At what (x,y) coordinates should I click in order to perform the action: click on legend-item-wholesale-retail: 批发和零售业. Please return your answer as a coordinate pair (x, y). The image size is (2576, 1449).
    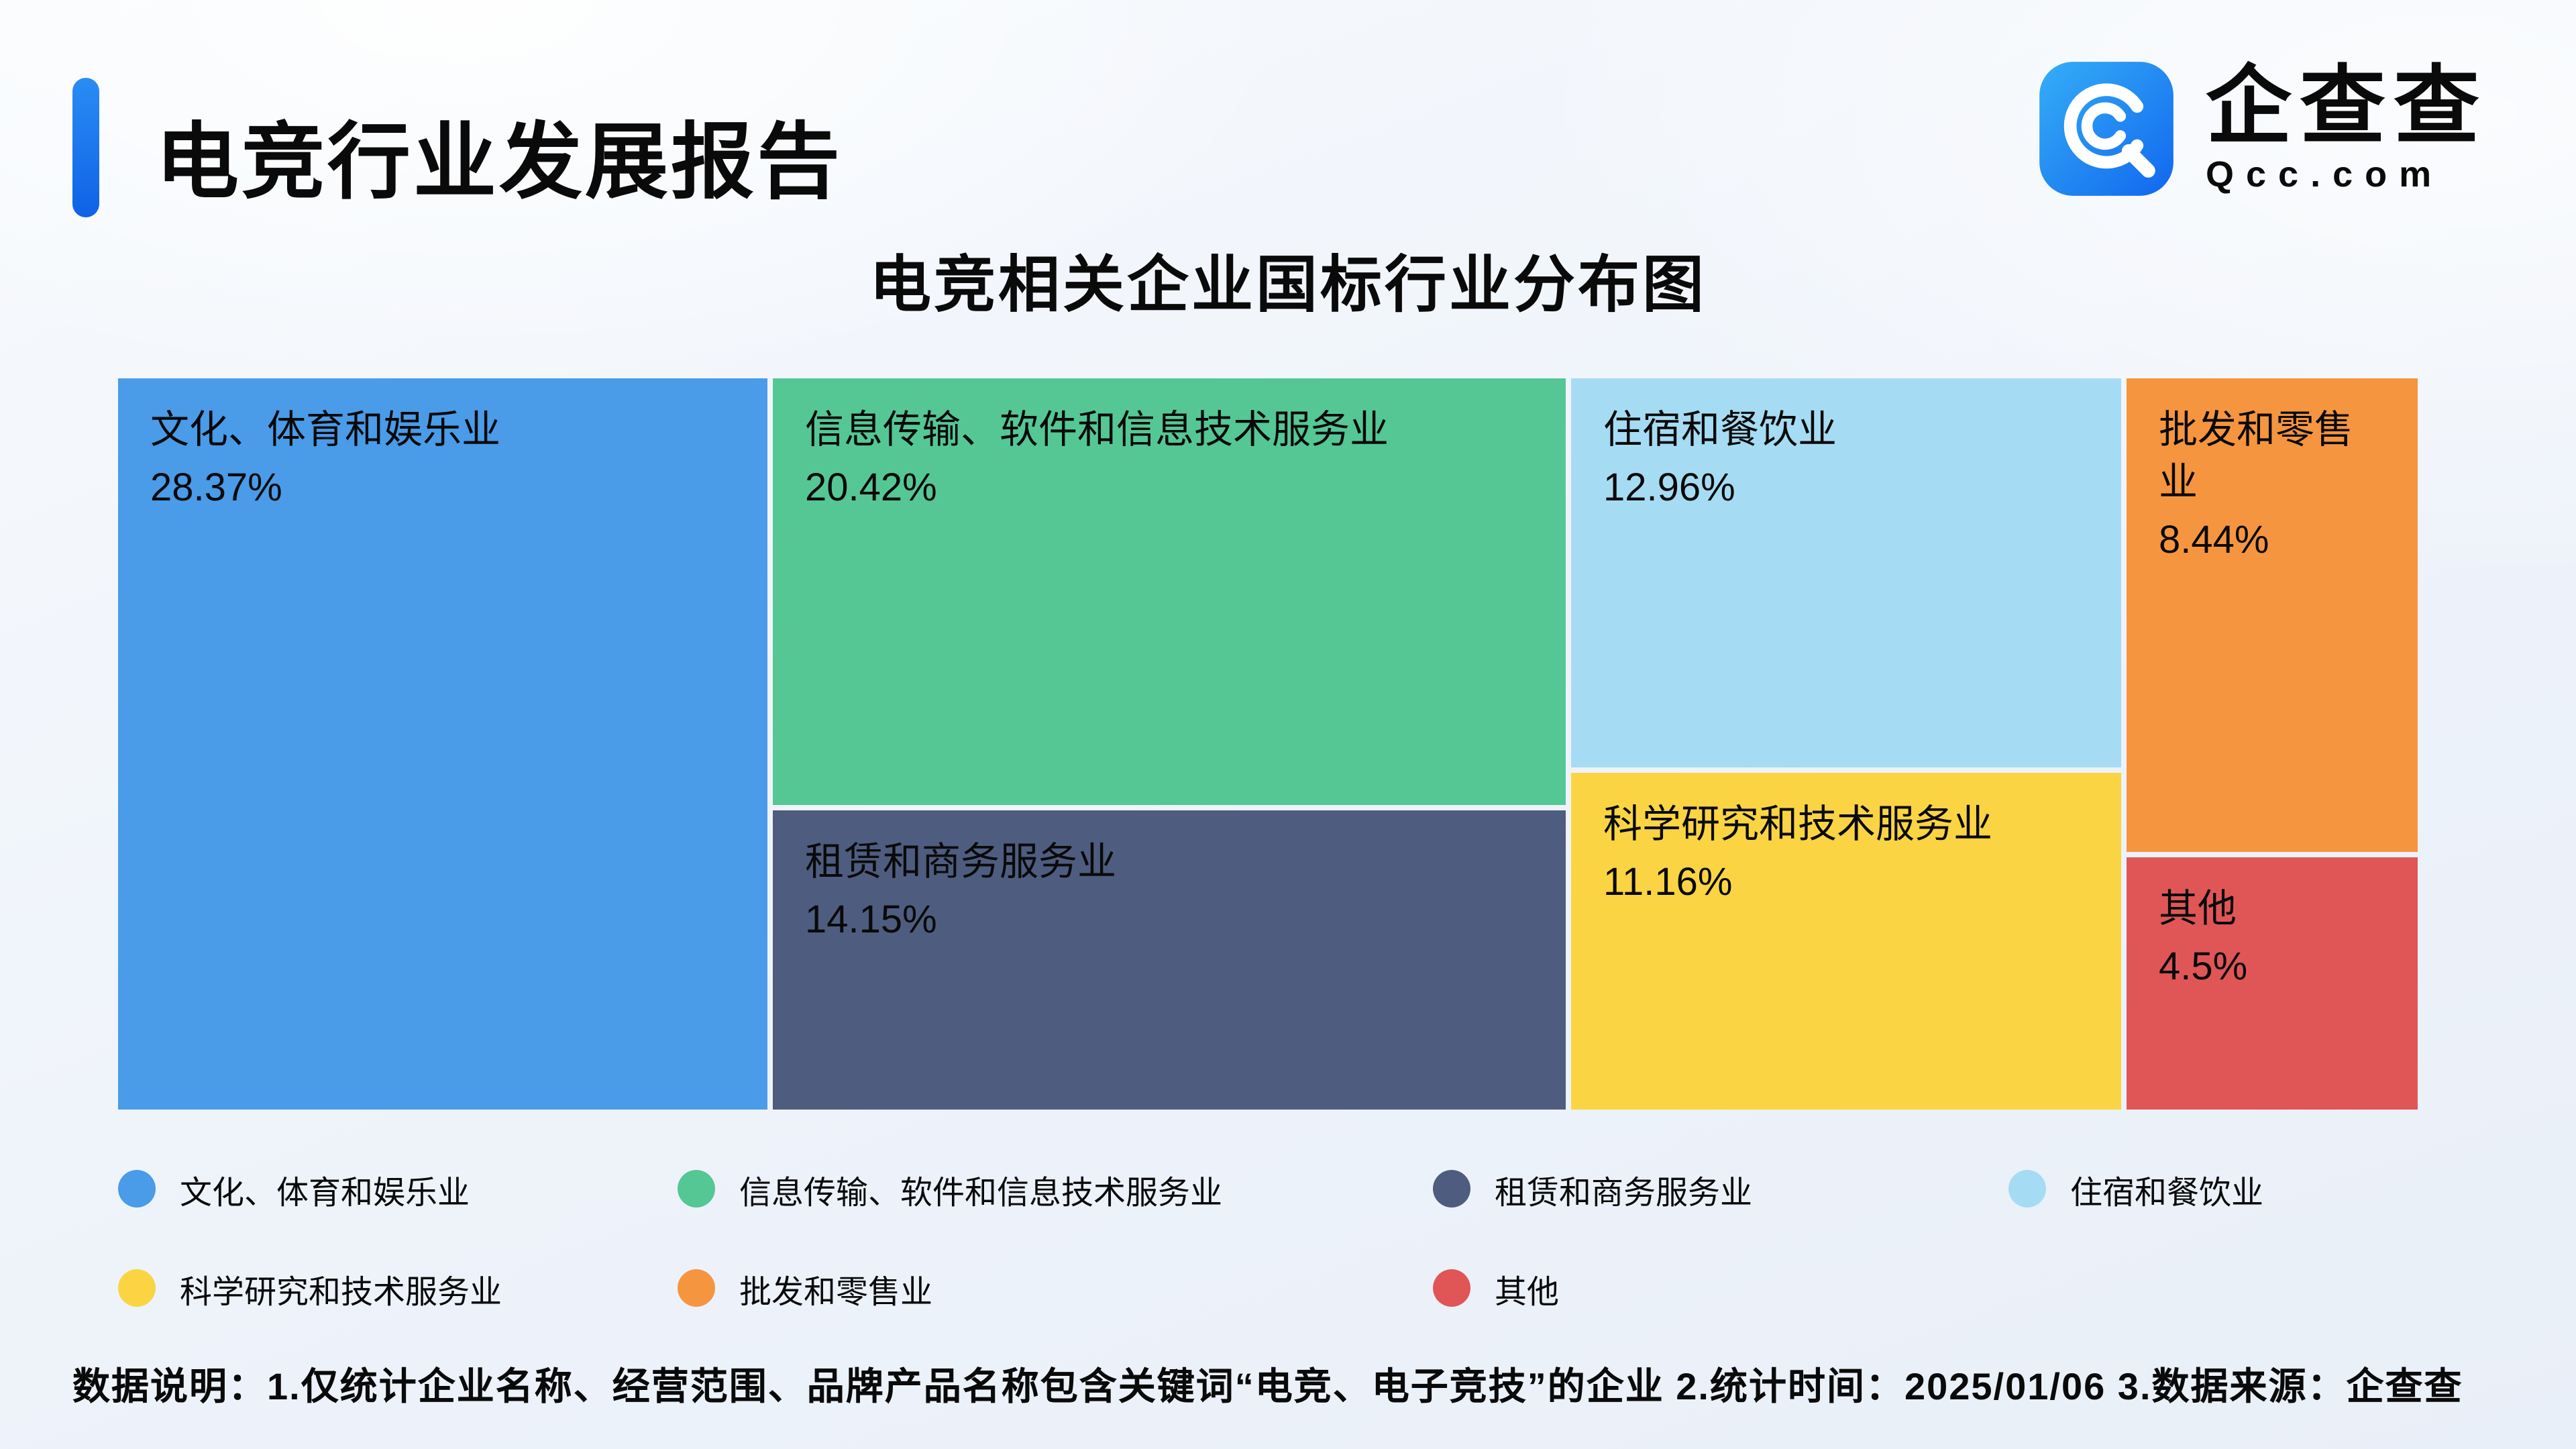
    Looking at the image, I should click on (805, 1288).